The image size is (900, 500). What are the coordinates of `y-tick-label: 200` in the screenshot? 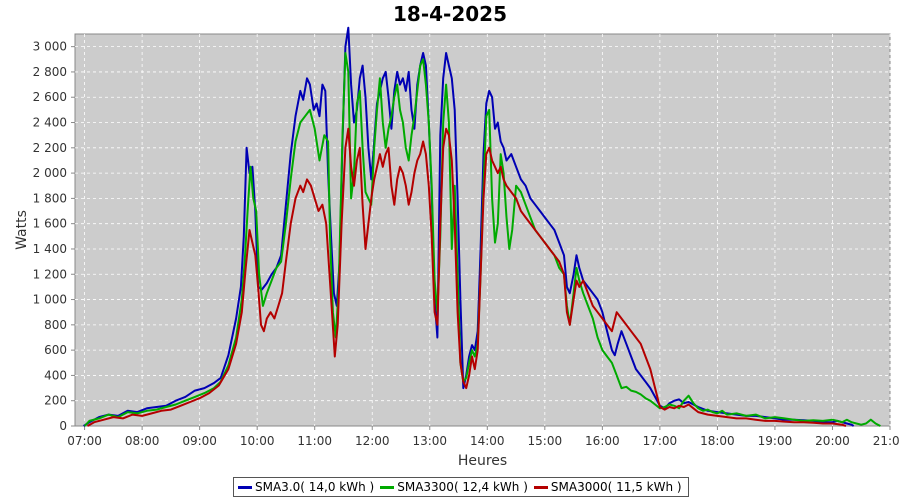 It's located at (55, 401).